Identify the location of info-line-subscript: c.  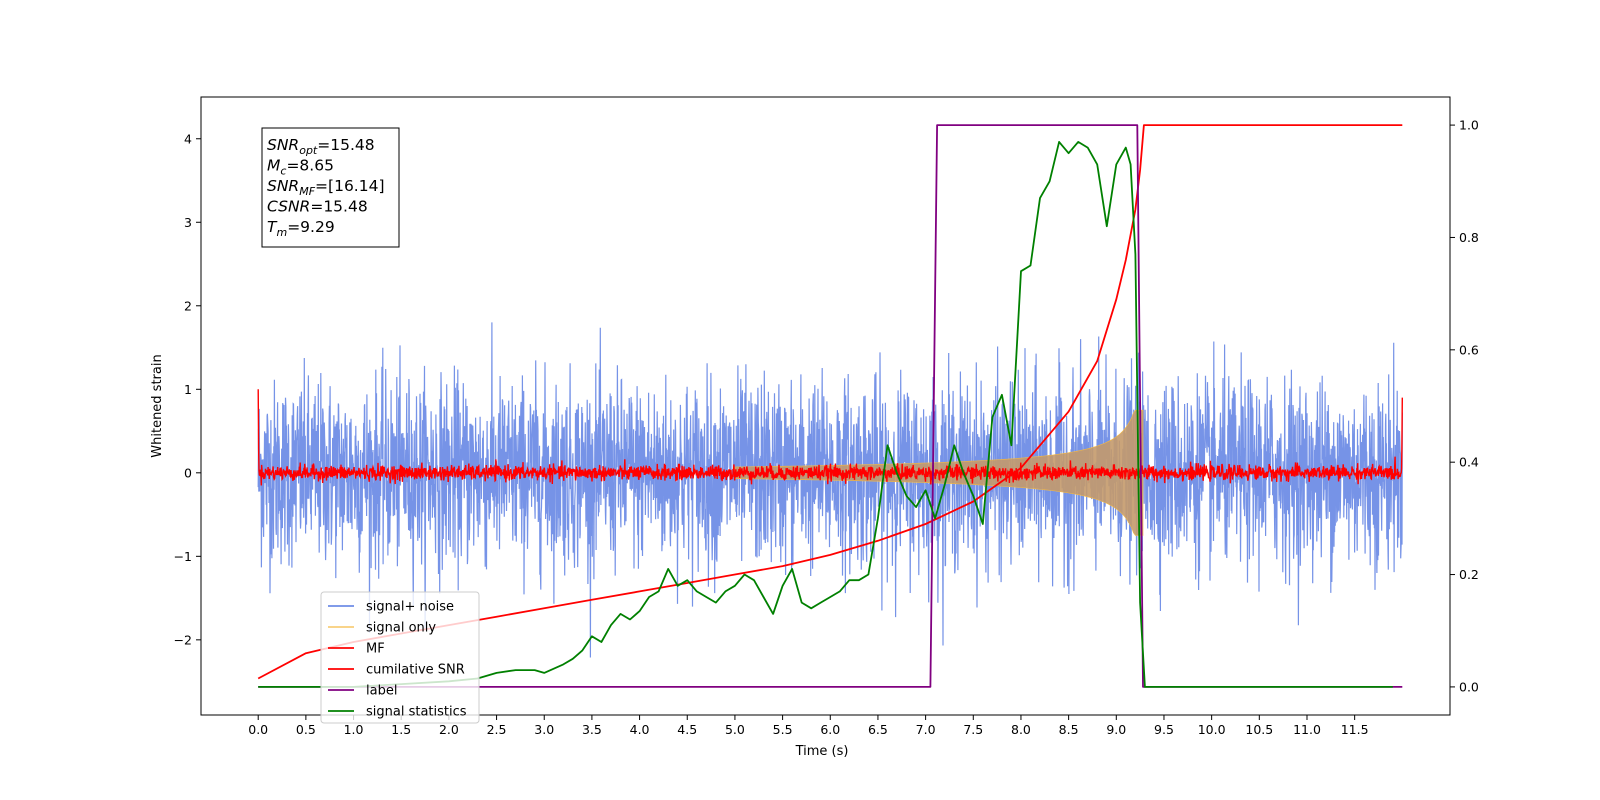
(283, 171).